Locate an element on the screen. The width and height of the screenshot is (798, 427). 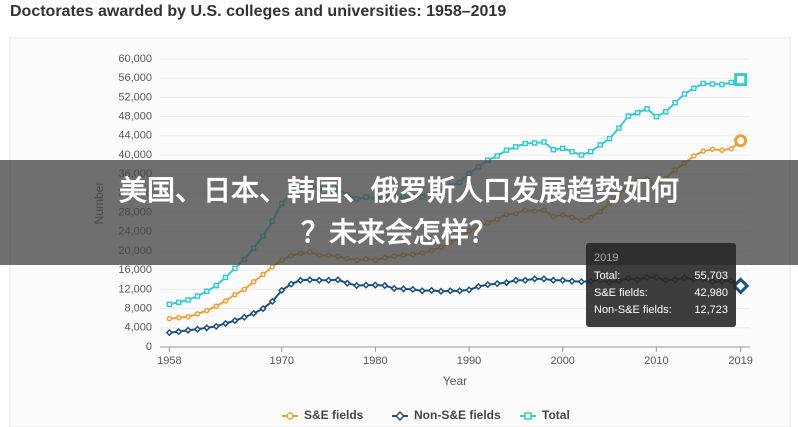
tooltip-value: 12,723 is located at coordinates (711, 310).